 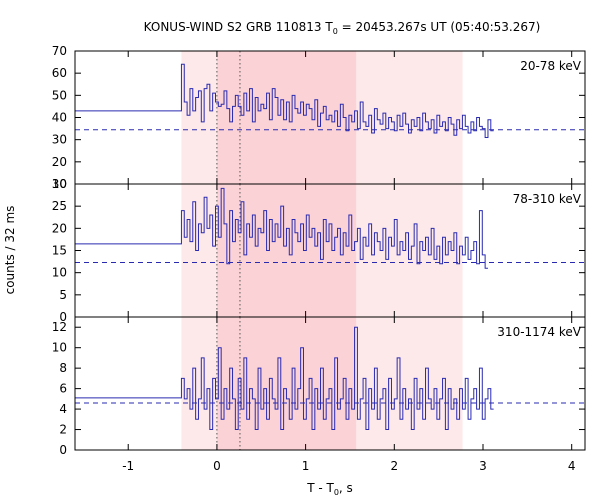 What do you see at coordinates (59, 327) in the screenshot?
I see `y-tick-label: 12` at bounding box center [59, 327].